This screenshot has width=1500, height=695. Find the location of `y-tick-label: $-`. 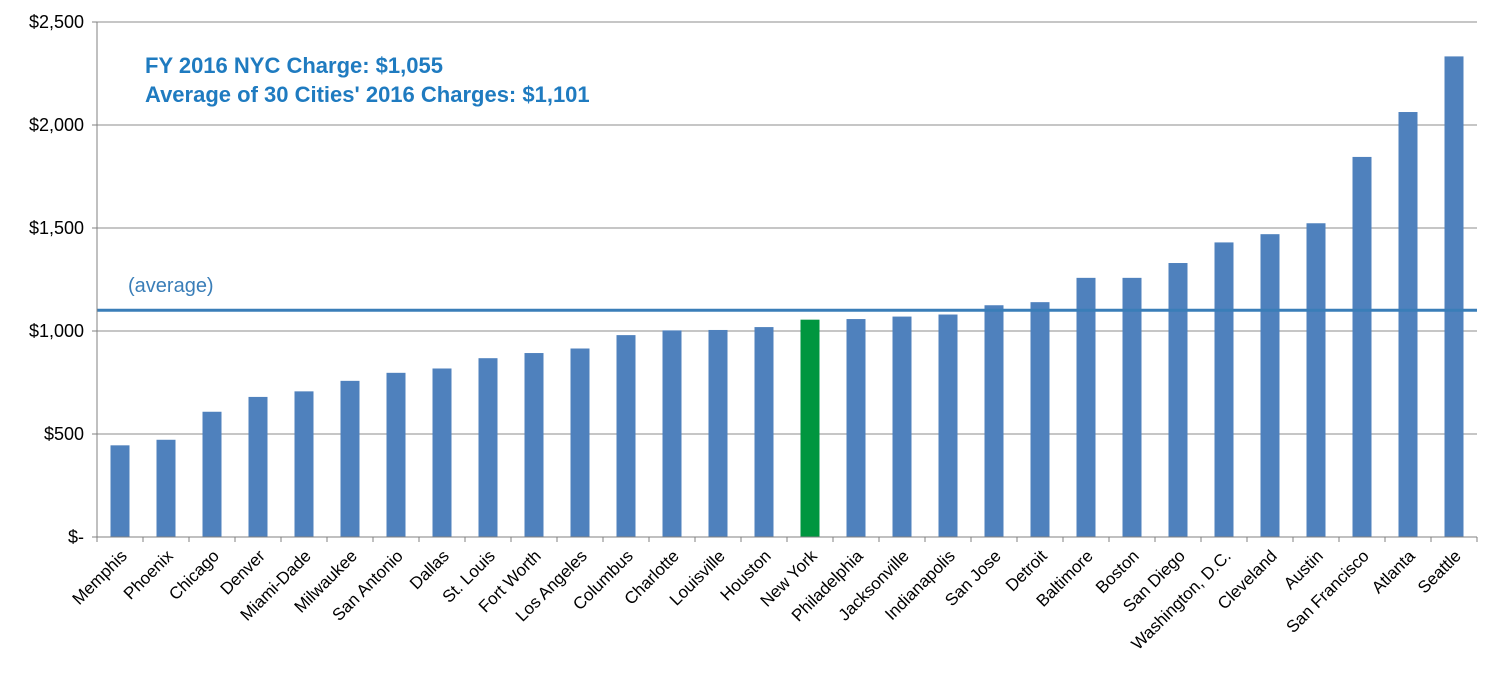

y-tick-label: $- is located at coordinates (76, 537).